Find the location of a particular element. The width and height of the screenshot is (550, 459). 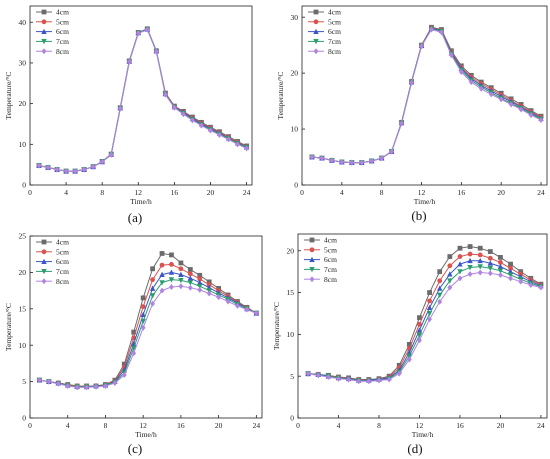

panel-label: (a) is located at coordinates (135, 217).